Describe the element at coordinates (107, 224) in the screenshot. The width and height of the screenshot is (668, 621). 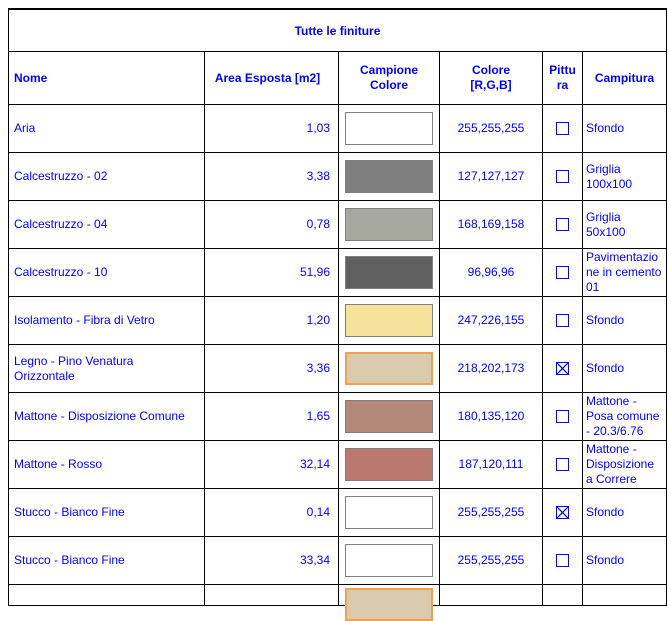
I see `finish-name: Calcestruzzo - 04` at that location.